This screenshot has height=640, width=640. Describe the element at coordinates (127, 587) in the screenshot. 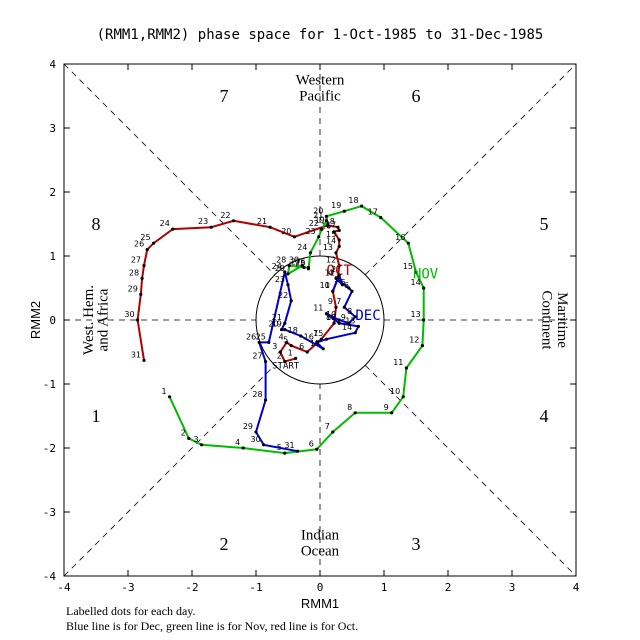

I see `x-tick-label: -3` at that location.